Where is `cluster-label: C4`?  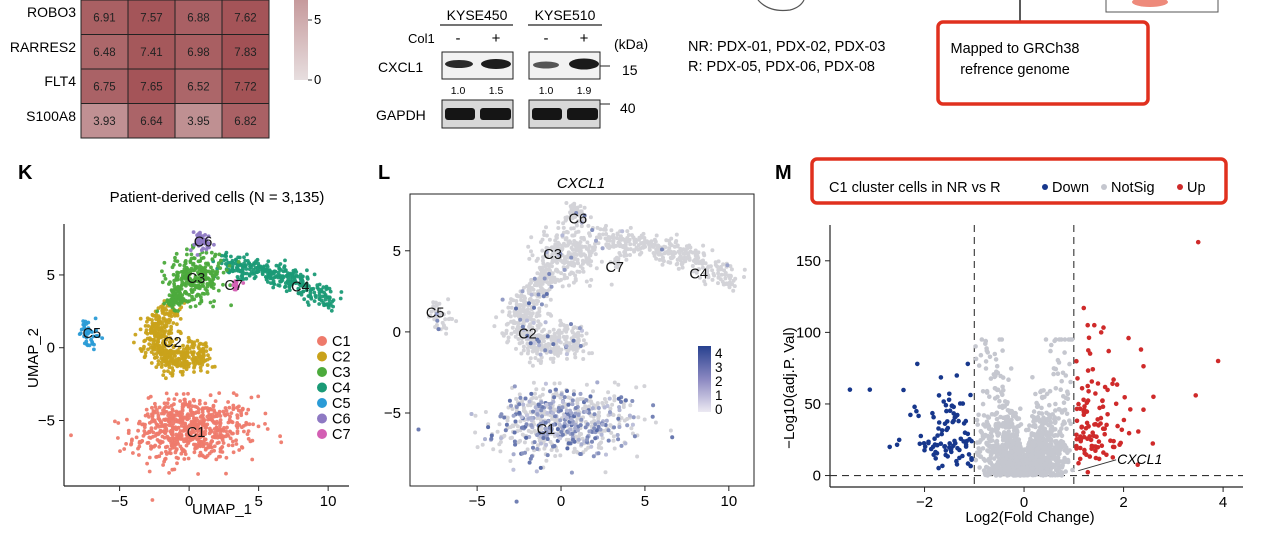
cluster-label: C4 is located at coordinates (698, 274).